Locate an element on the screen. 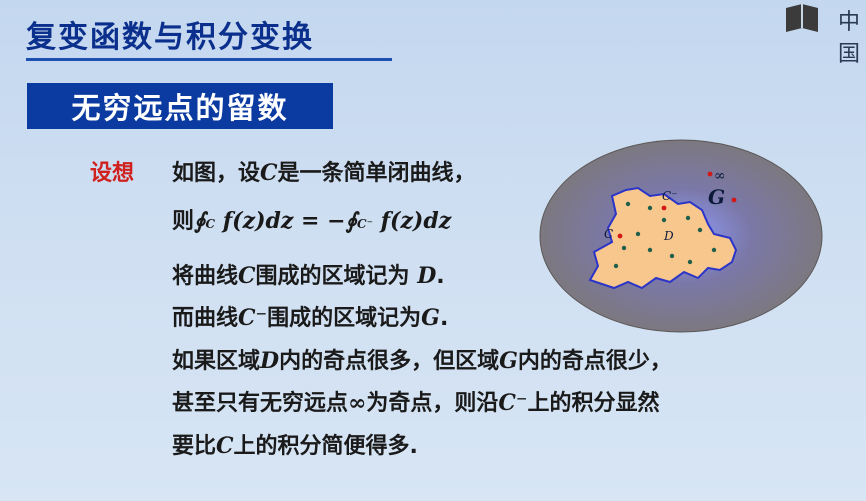 The width and height of the screenshot is (866, 501). pole-near-c is located at coordinates (620, 236).